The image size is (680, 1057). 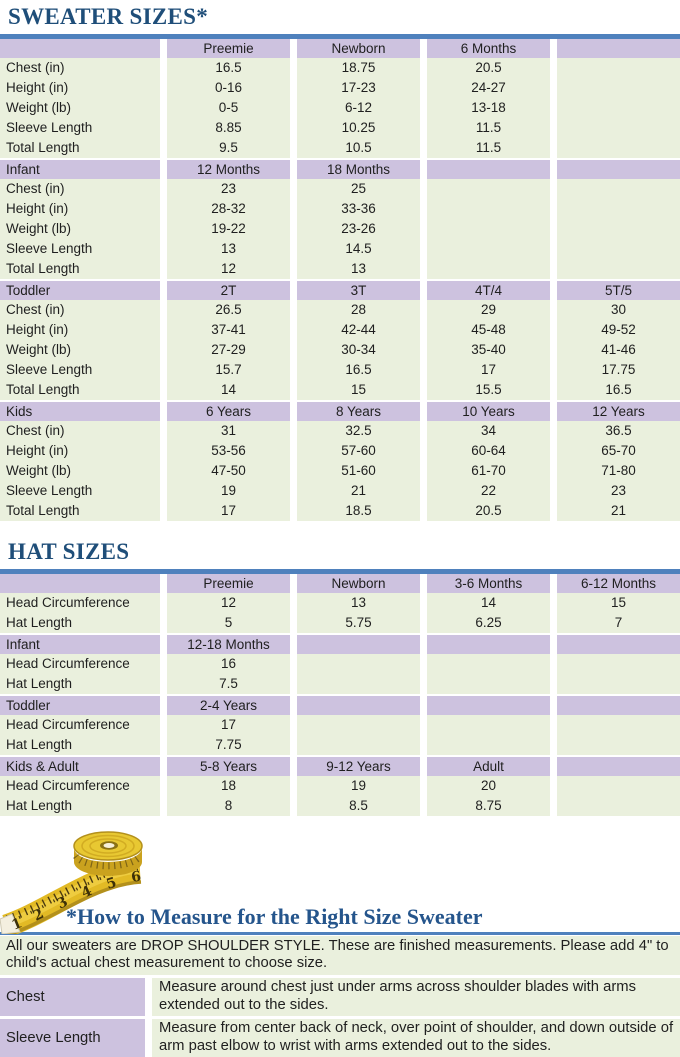 What do you see at coordinates (618, 310) in the screenshot?
I see `value-cell: 30` at bounding box center [618, 310].